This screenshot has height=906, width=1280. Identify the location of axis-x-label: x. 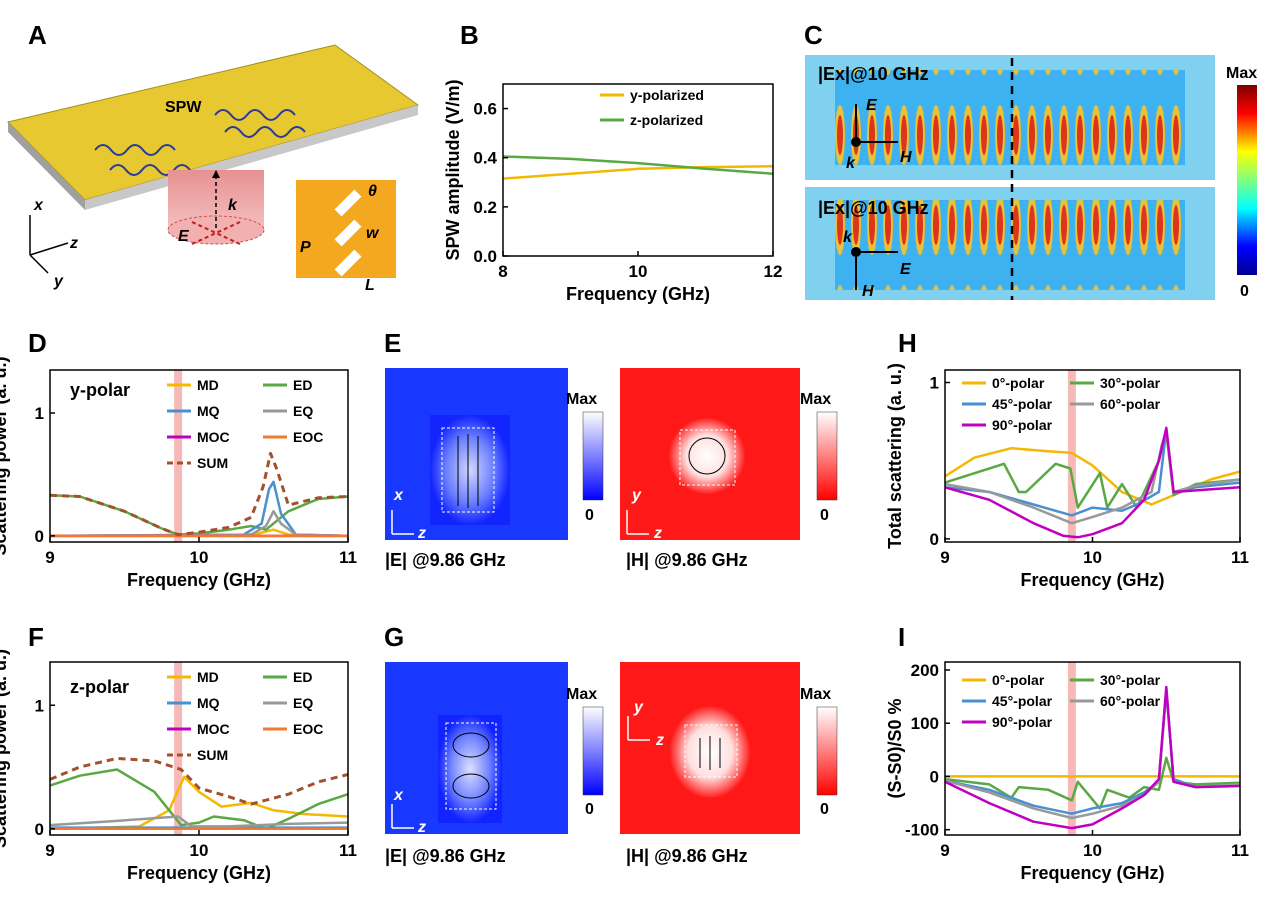
(398, 495).